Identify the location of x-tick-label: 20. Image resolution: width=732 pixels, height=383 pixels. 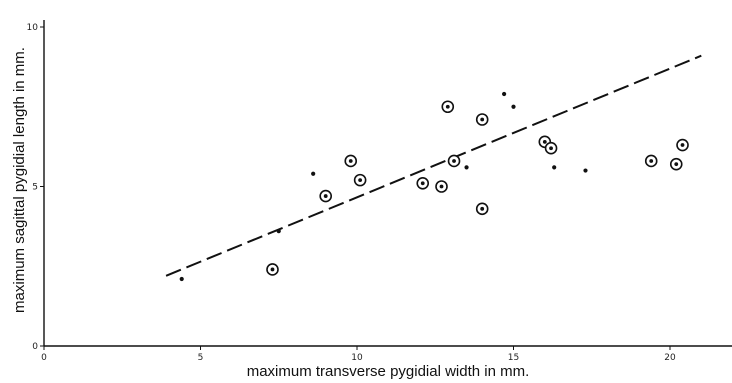
(670, 358).